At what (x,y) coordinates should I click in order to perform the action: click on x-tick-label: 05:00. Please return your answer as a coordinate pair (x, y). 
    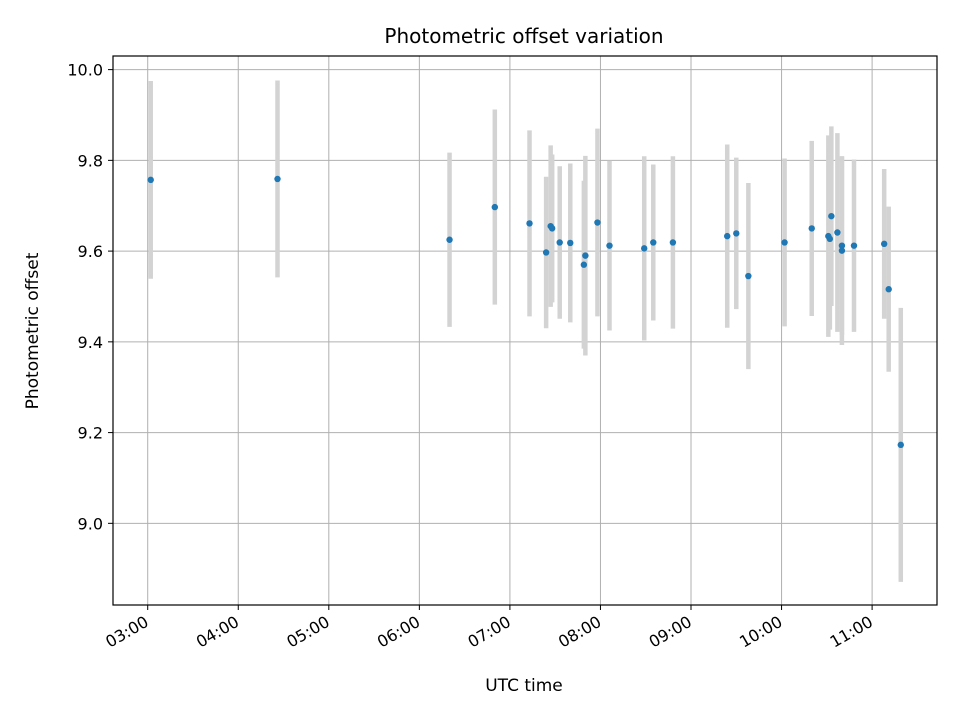
    Looking at the image, I should click on (307, 632).